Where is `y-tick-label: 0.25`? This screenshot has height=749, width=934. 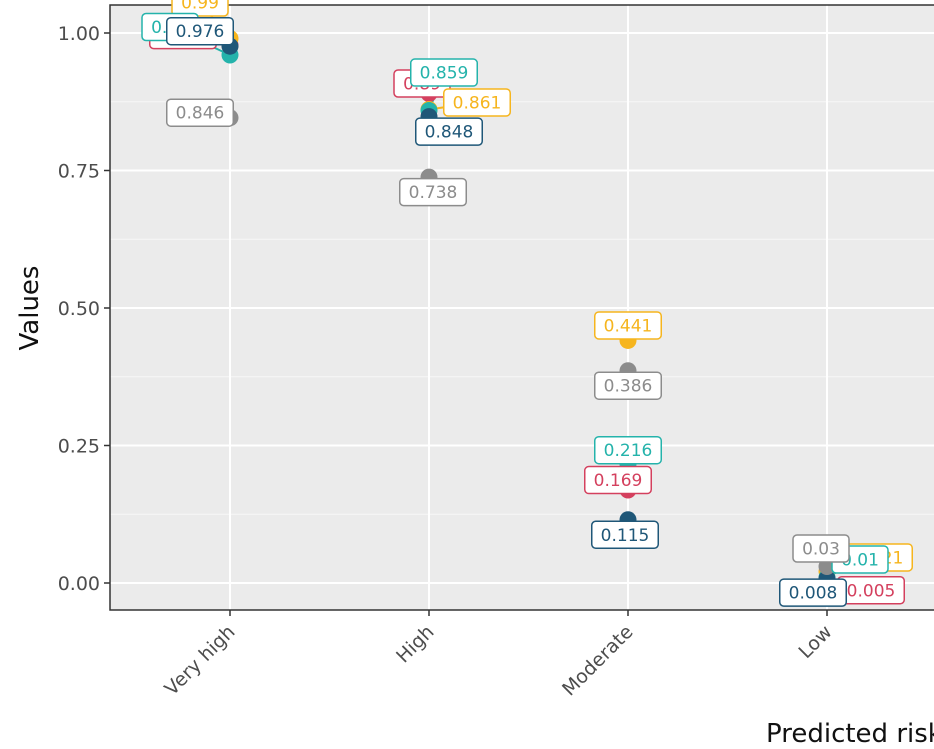
y-tick-label: 0.25 is located at coordinates (79, 447).